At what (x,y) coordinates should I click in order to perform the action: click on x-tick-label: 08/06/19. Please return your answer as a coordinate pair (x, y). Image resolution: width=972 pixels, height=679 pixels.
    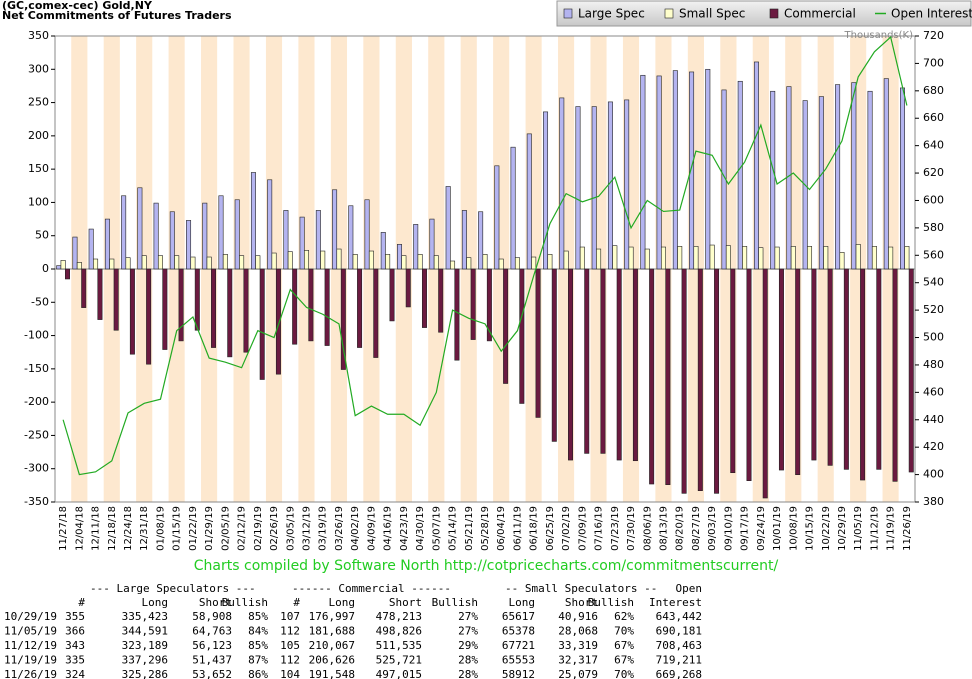
    Looking at the image, I should click on (647, 528).